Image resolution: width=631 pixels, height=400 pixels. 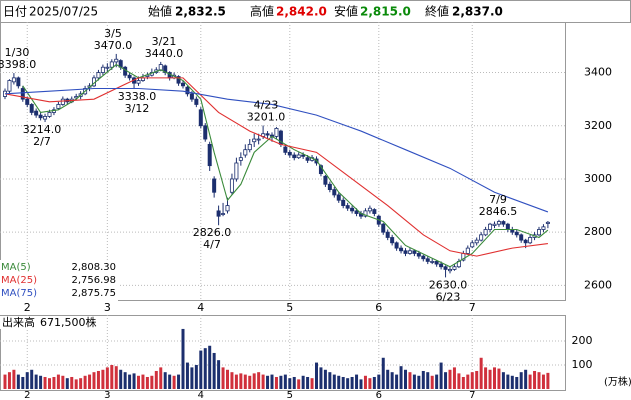 What do you see at coordinates (498, 211) in the screenshot?
I see `annotation-value: 2846.5` at bounding box center [498, 211].